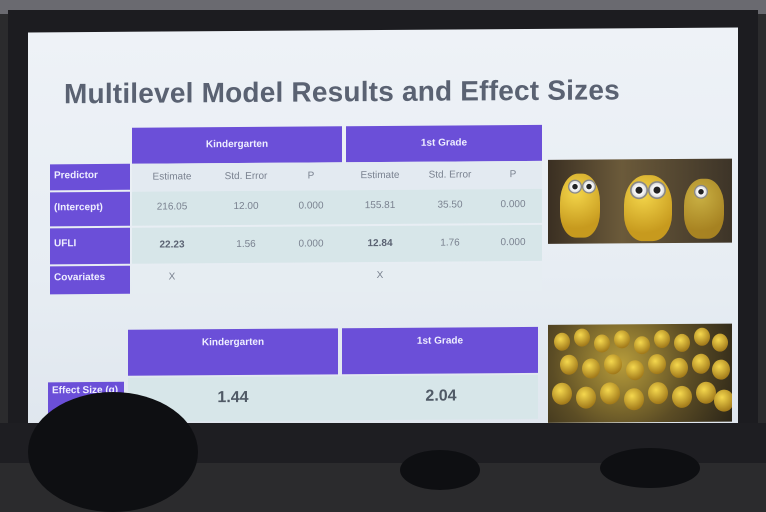  Describe the element at coordinates (172, 207) in the screenshot. I see `table-cell: 216.05` at that location.